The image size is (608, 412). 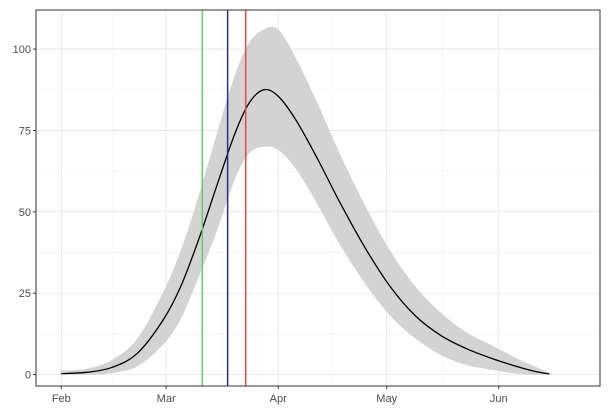 What do you see at coordinates (278, 399) in the screenshot?
I see `x-tick-label: Apr` at bounding box center [278, 399].